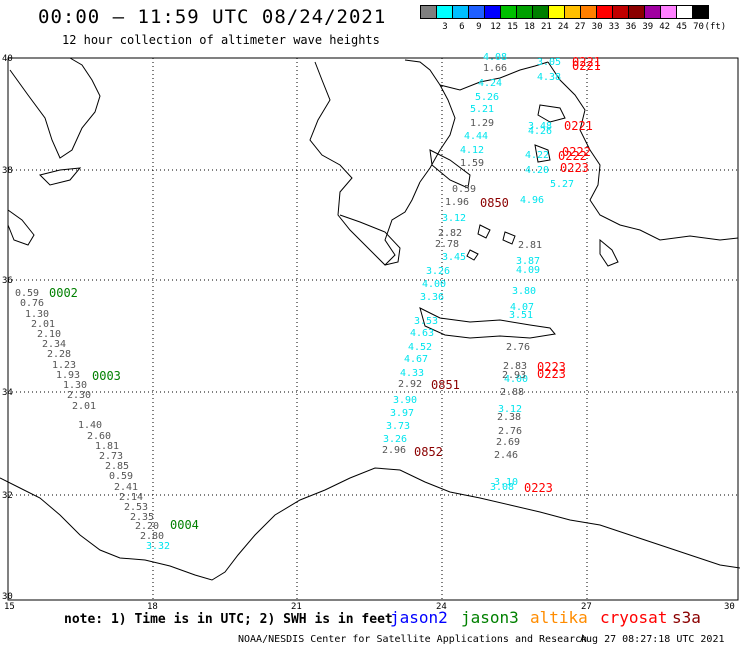 This screenshot has width=740, height=650. Describe the element at coordinates (729, 607) in the screenshot. I see `lon-tick: 30` at that location.